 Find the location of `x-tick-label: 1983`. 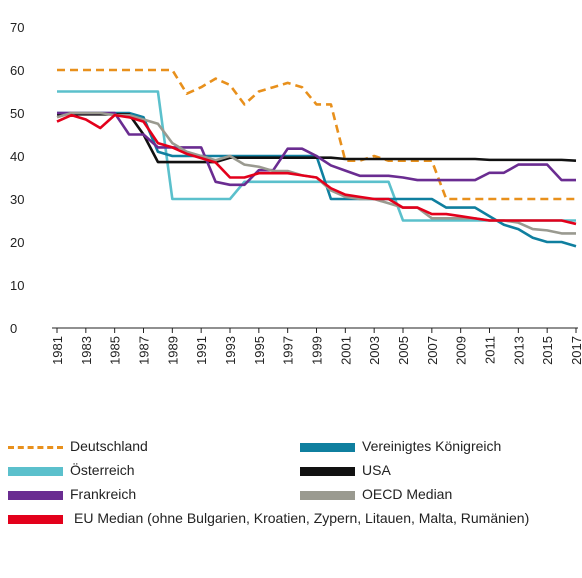

x-tick-label: 1983 is located at coordinates (86, 350).